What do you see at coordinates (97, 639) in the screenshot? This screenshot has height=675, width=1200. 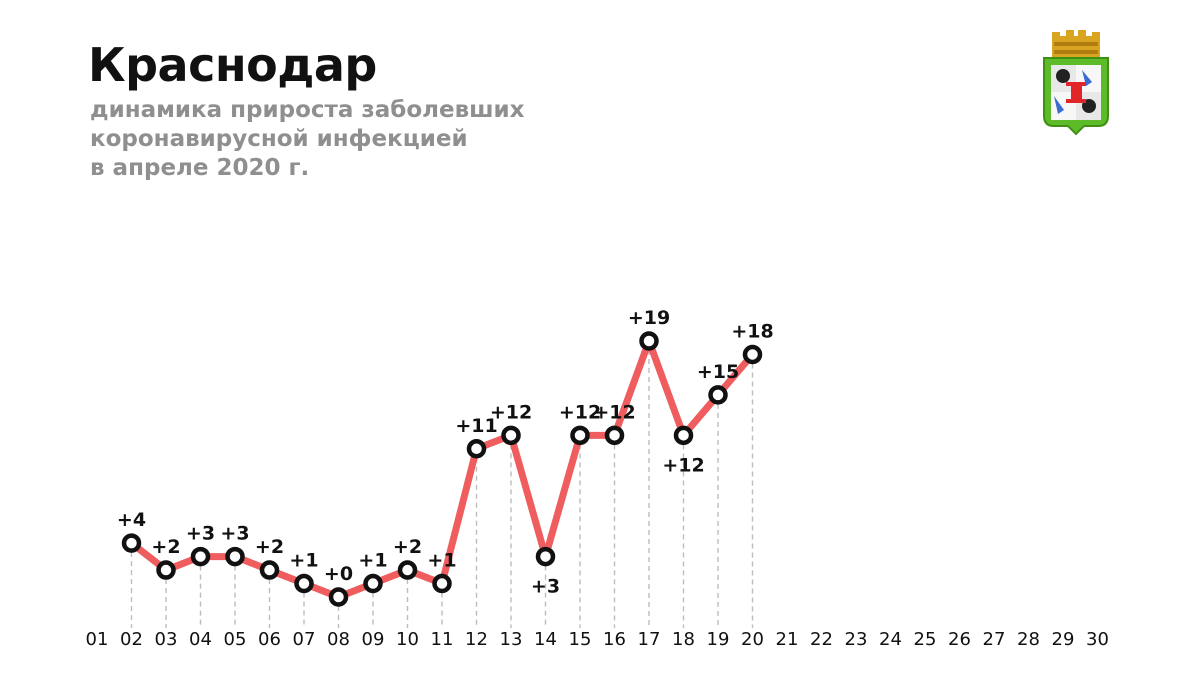 I see `x-tick-label: 01` at bounding box center [97, 639].